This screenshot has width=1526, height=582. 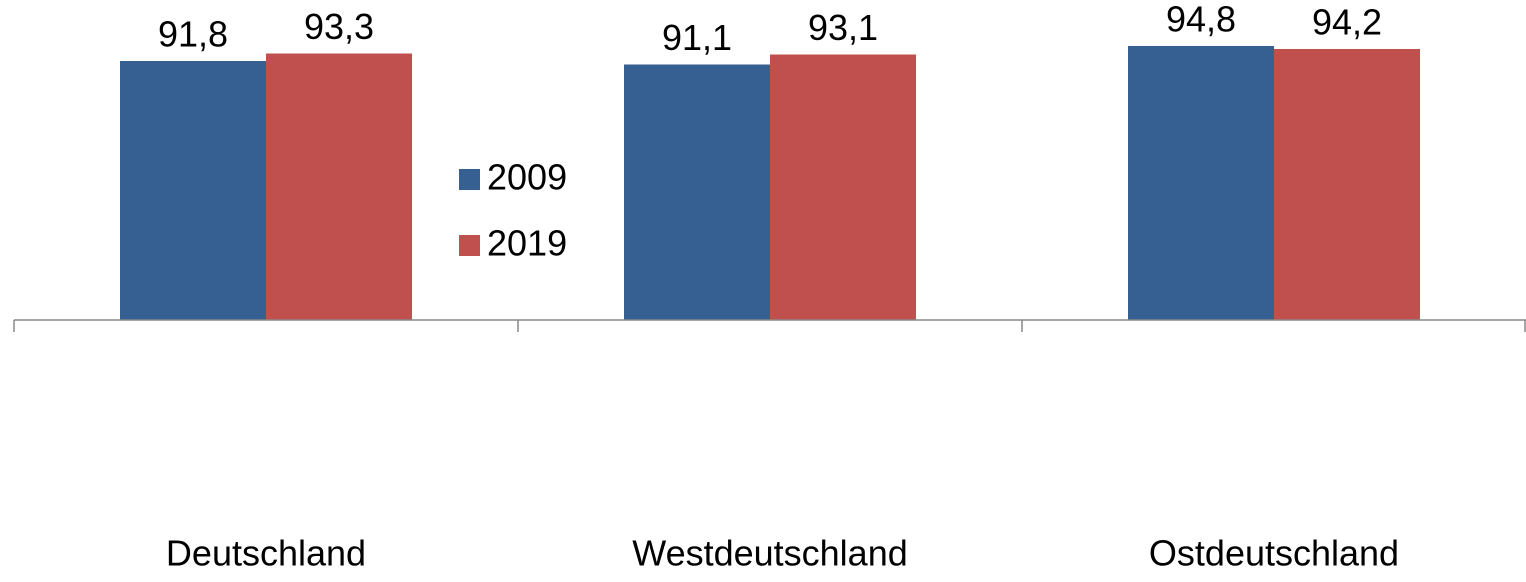 I want to click on x-tick-label: Westdeutschland, so click(x=770, y=553).